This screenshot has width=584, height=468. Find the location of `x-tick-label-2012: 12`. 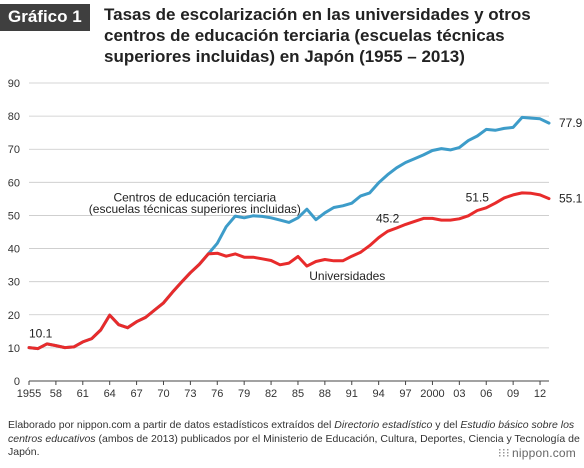

x-tick-label-2012: 12 is located at coordinates (540, 393).